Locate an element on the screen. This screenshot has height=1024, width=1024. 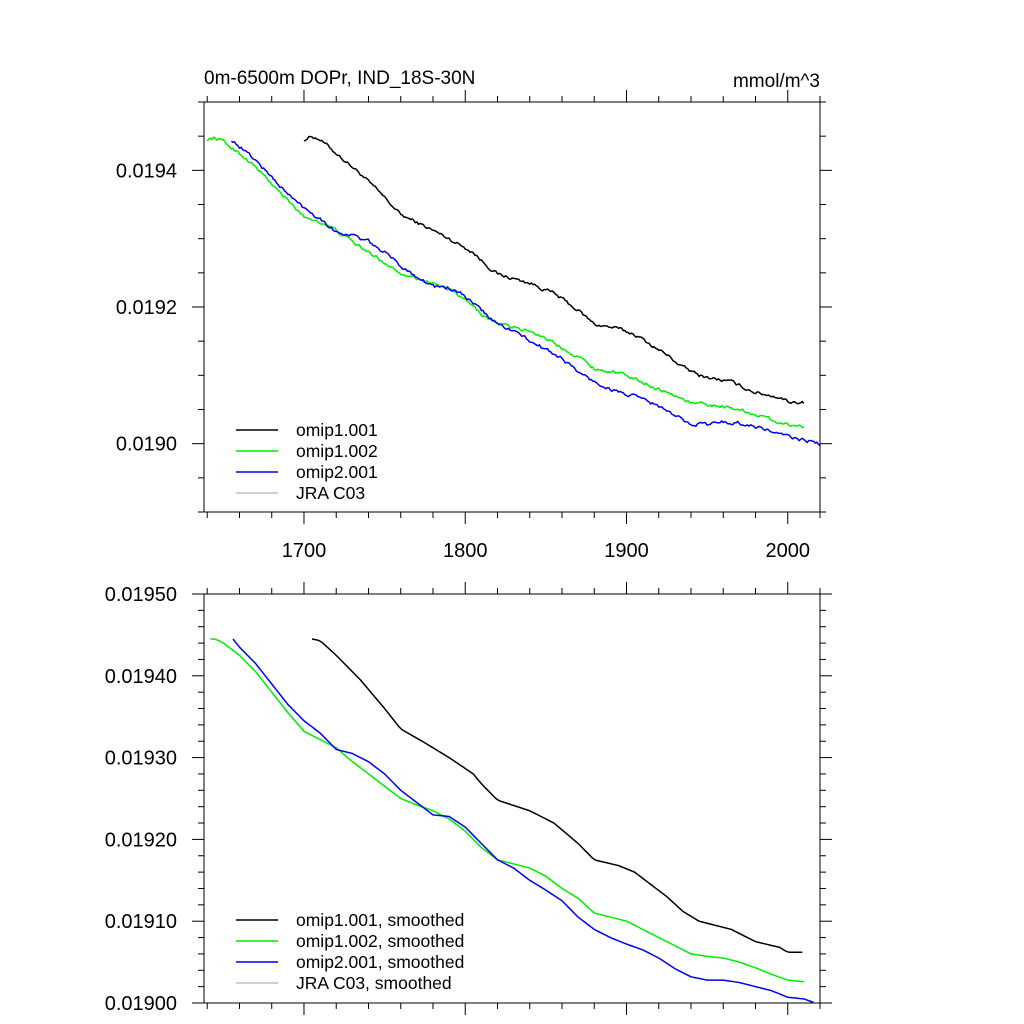
y-tick-label: 0.0194 is located at coordinates (146, 171).